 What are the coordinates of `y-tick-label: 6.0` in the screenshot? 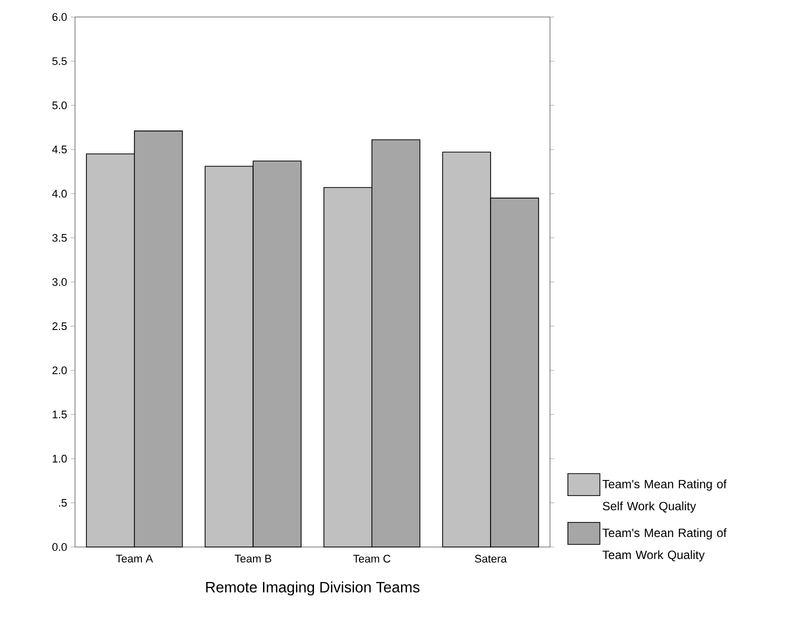 It's located at (59, 17).